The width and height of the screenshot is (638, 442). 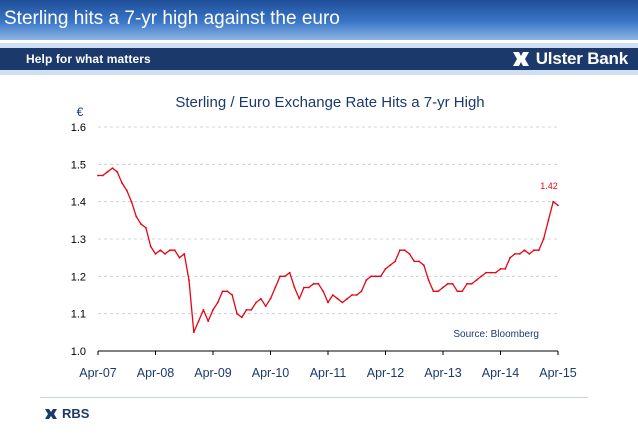 I want to click on x-tick-label: Apr-15, so click(x=558, y=373).